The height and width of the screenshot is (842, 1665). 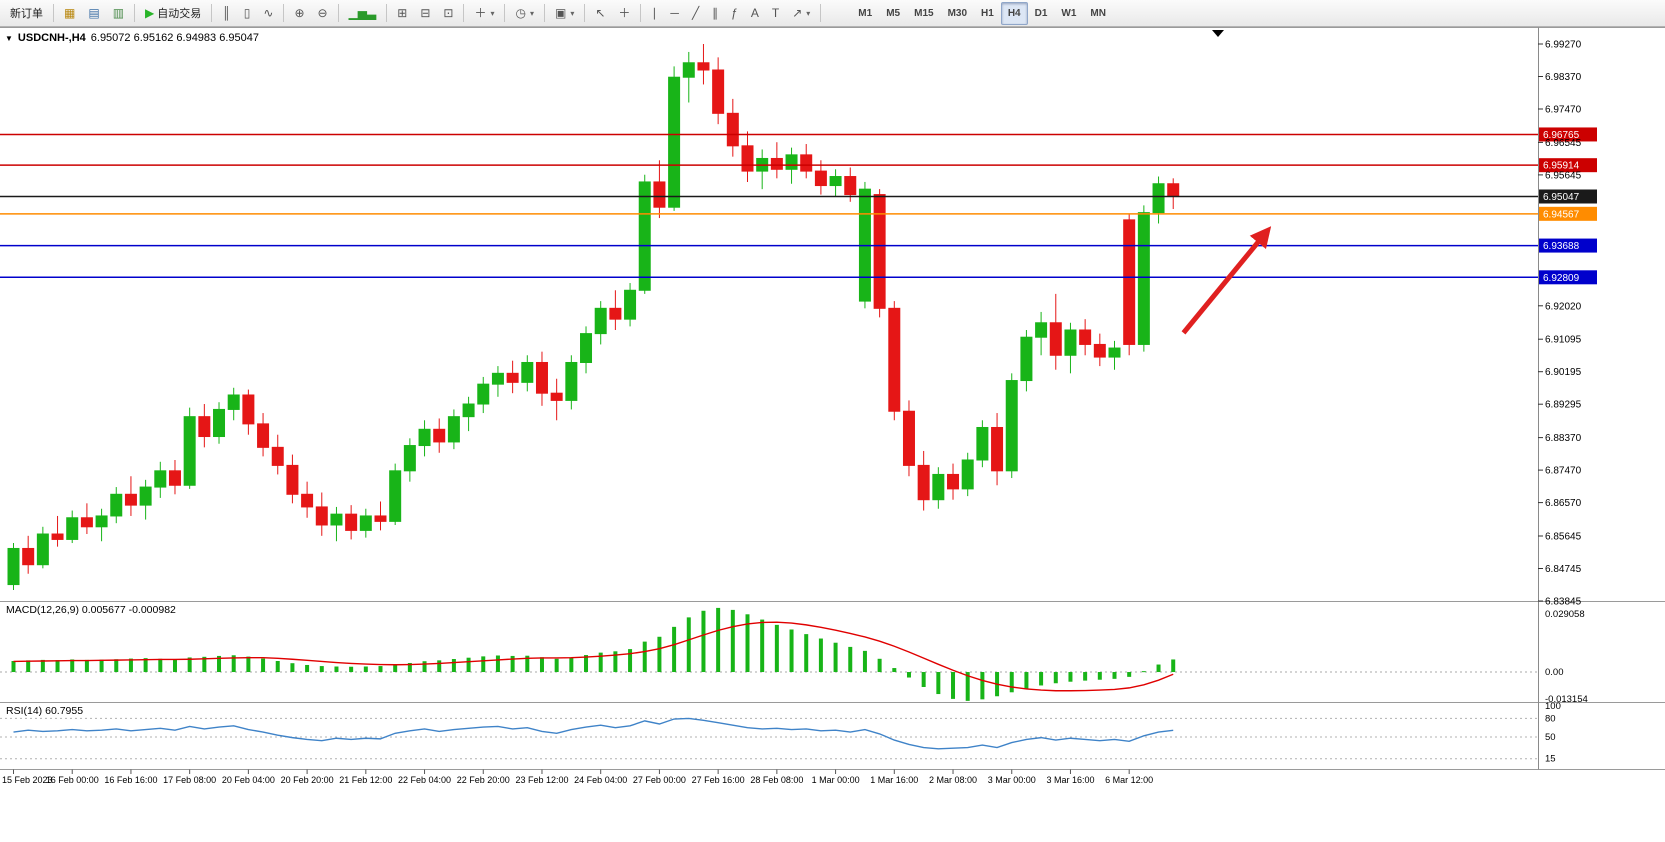 What do you see at coordinates (1563, 372) in the screenshot?
I see `svg-text: 6.90195` at bounding box center [1563, 372].